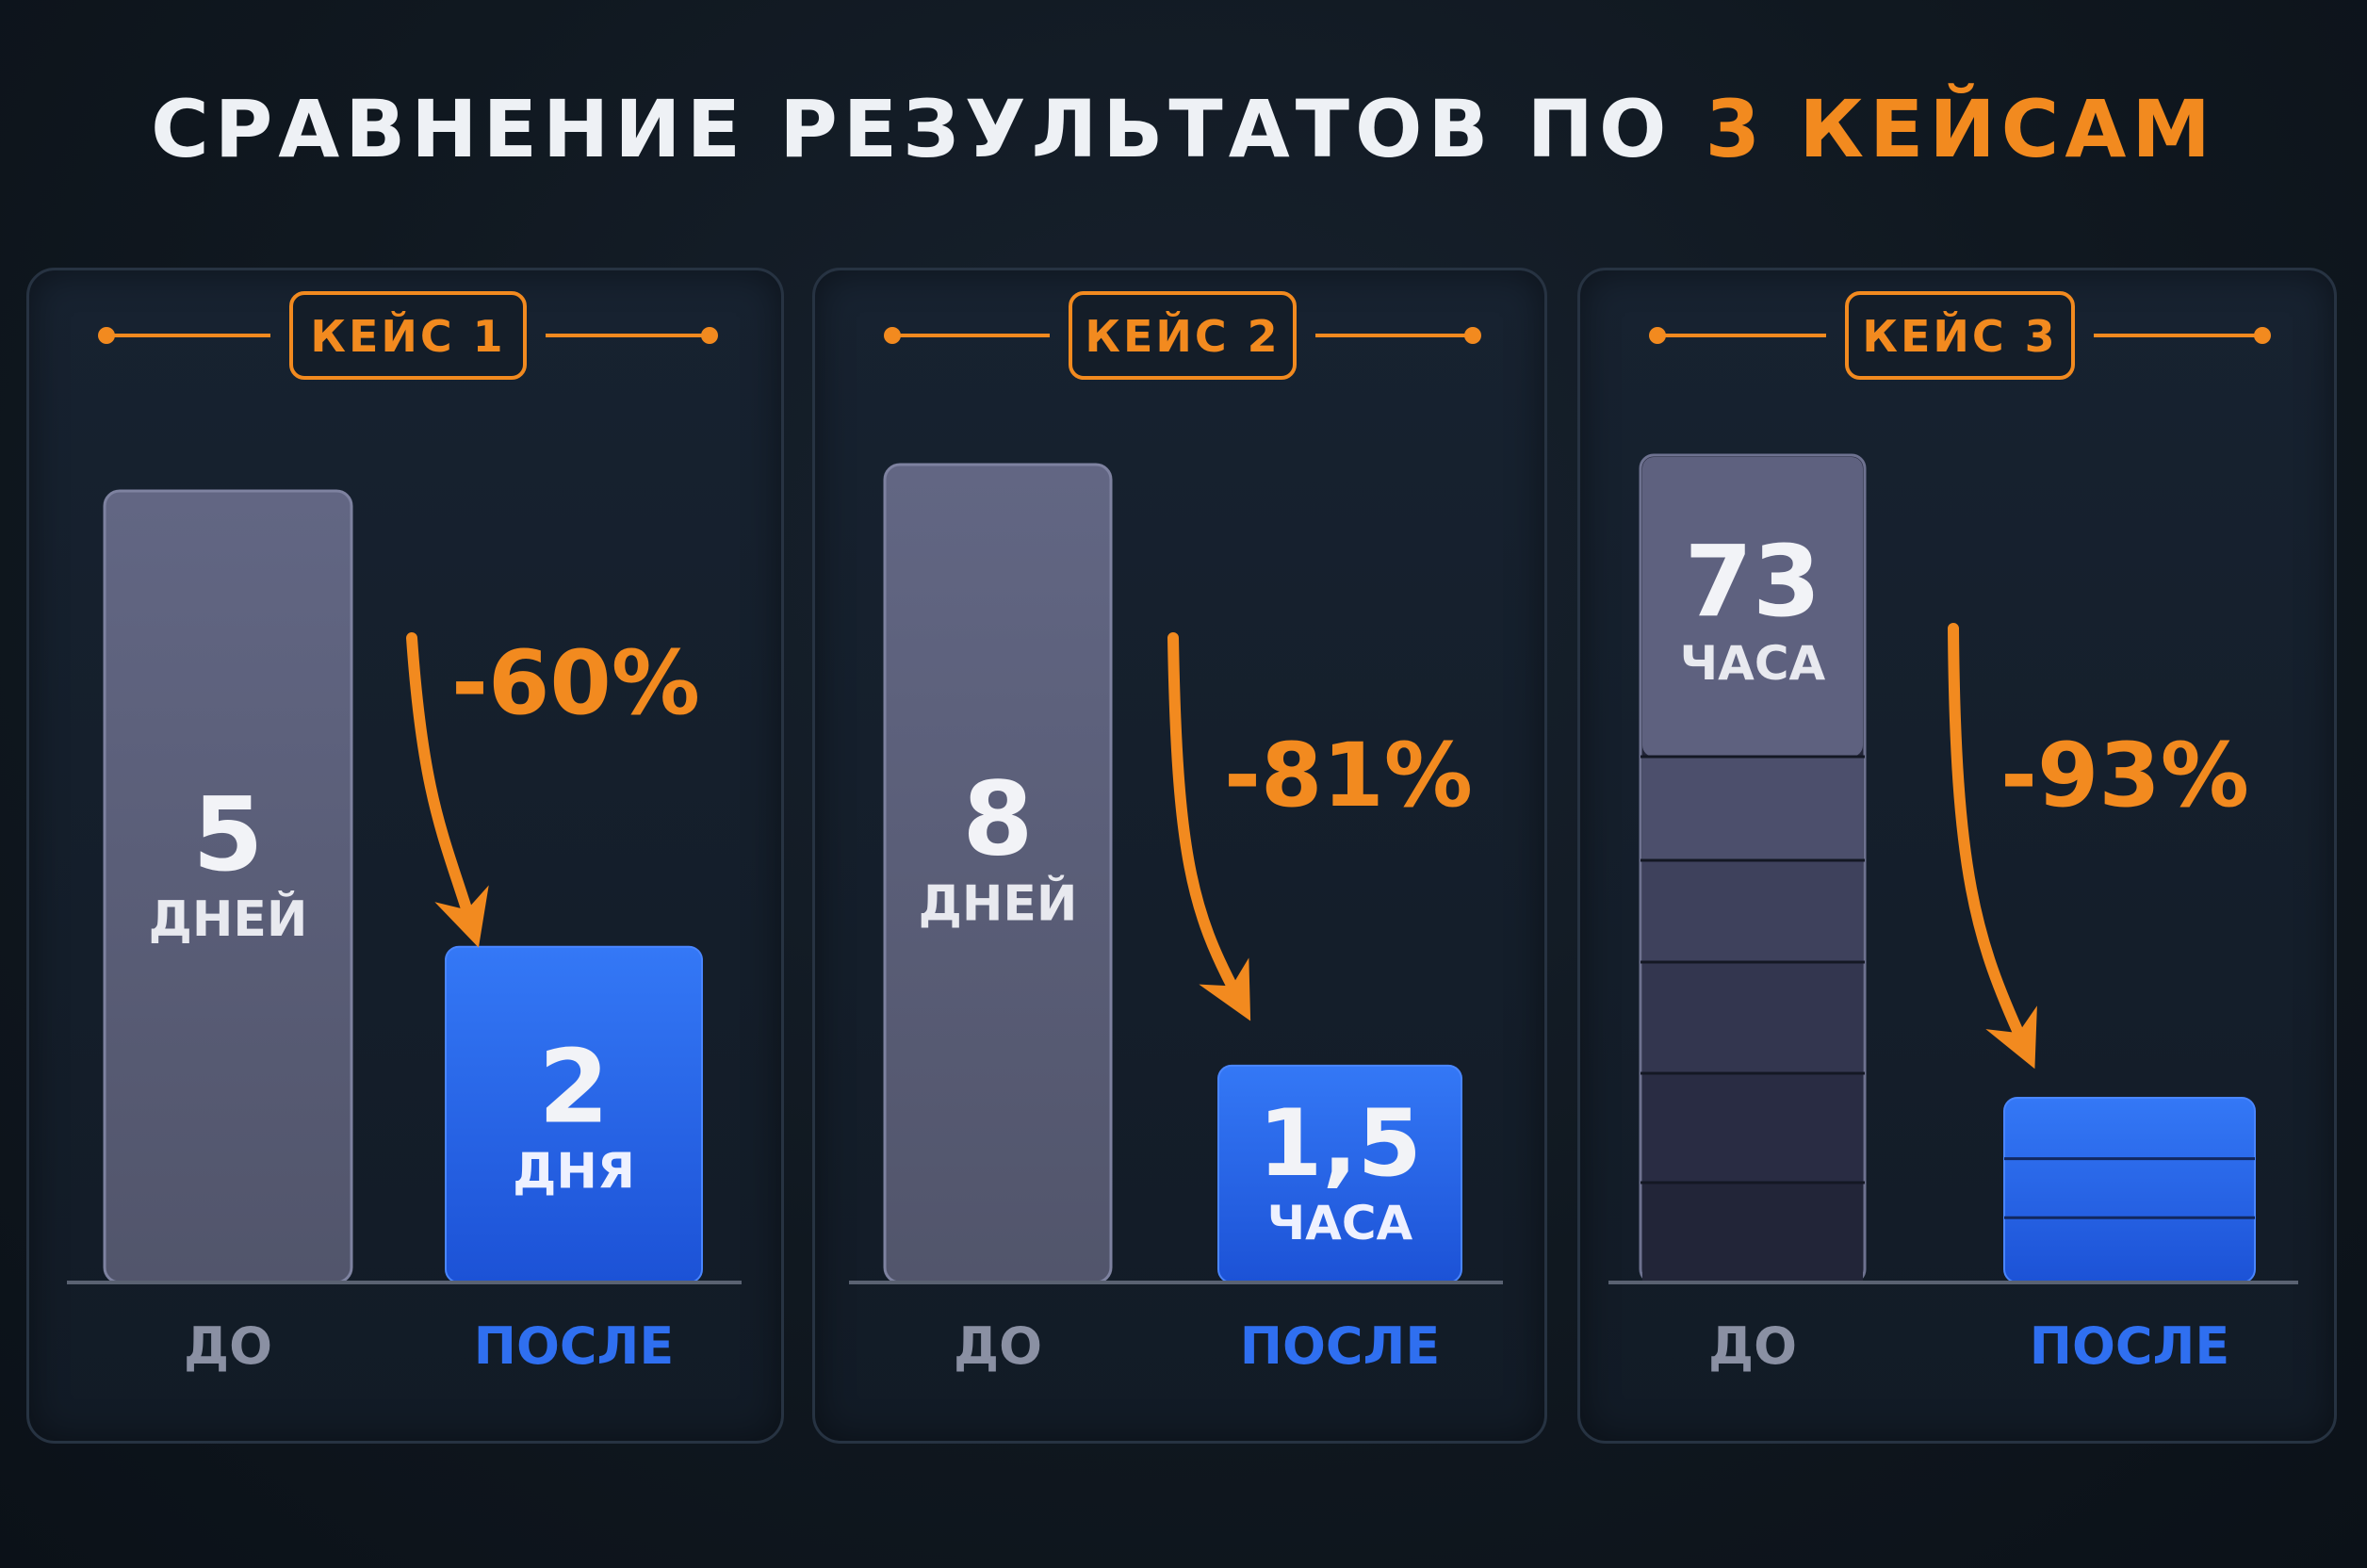  I want to click on case-title: КЕЙС 1, so click(407, 336).